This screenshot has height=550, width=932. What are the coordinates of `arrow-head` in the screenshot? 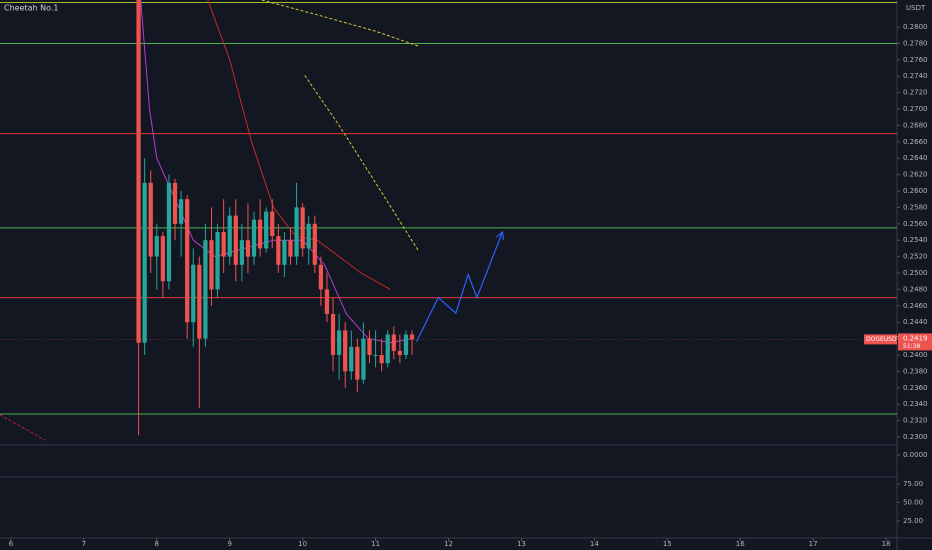 It's located at (500, 235).